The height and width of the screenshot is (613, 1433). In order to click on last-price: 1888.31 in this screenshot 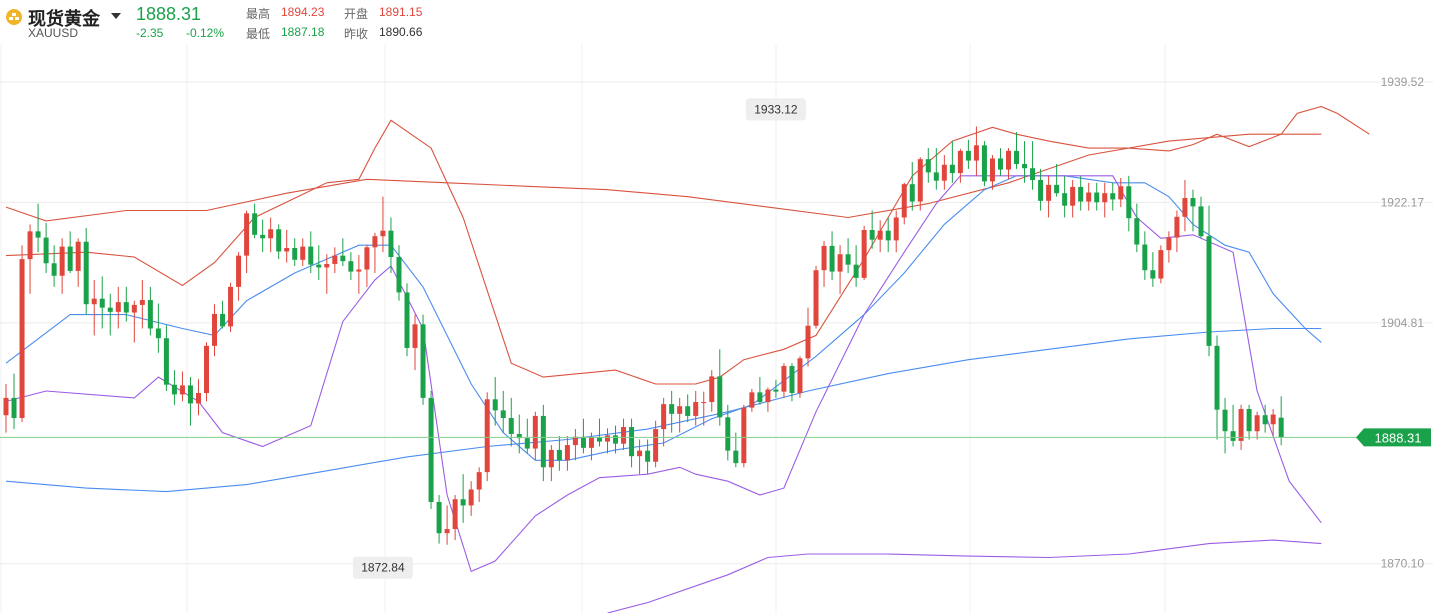, I will do `click(169, 14)`.